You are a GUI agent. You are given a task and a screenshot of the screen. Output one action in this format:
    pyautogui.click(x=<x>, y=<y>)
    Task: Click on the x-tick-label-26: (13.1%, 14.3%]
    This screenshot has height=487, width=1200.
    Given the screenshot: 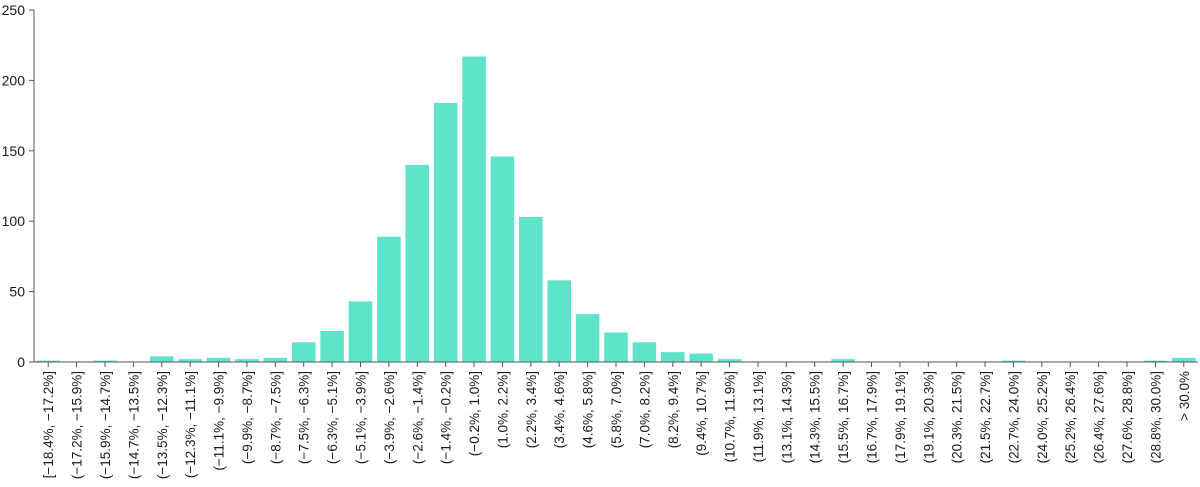 What is the action you would take?
    pyautogui.click(x=786, y=417)
    